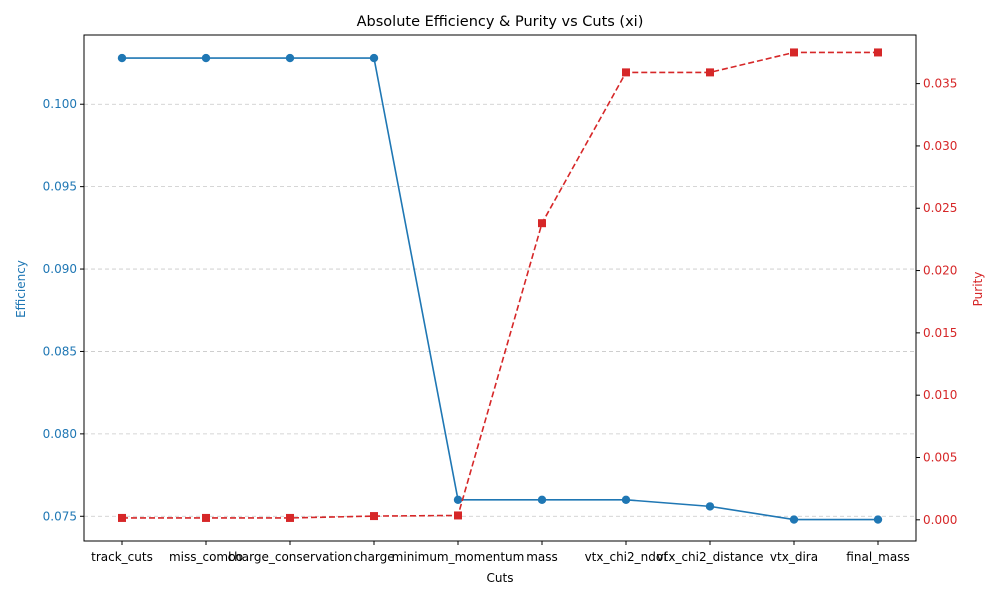 This screenshot has width=1000, height=604. What do you see at coordinates (500, 578) in the screenshot?
I see `x-axis-label: Cuts` at bounding box center [500, 578].